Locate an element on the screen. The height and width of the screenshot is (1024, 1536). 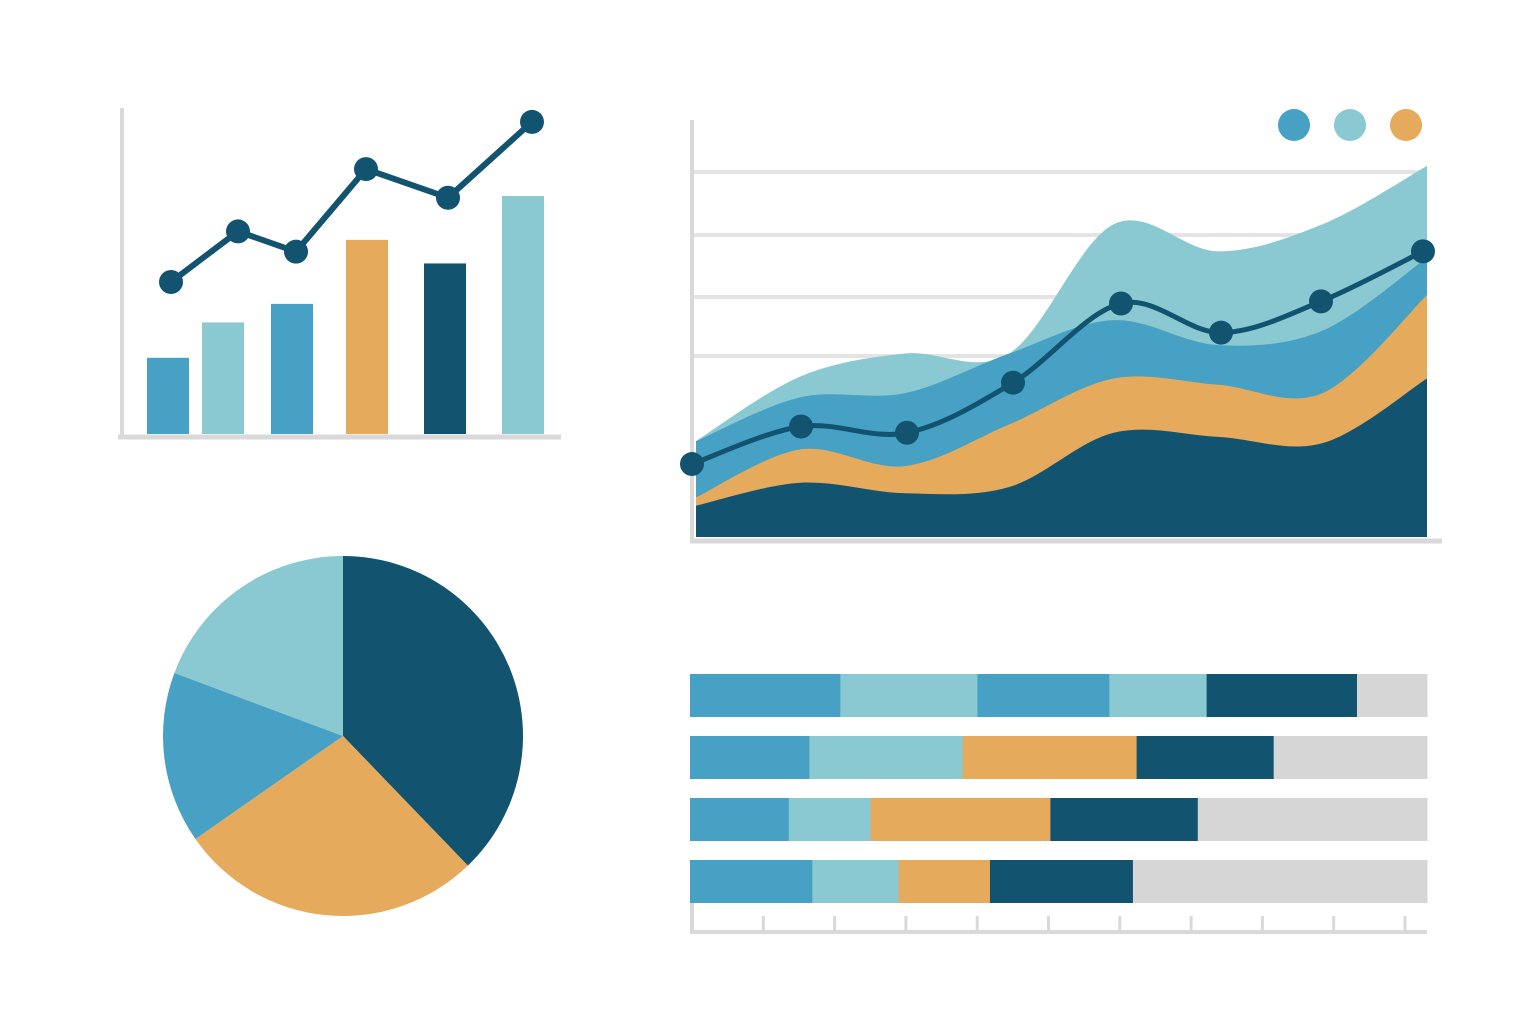
pie-chart is located at coordinates (343, 736).